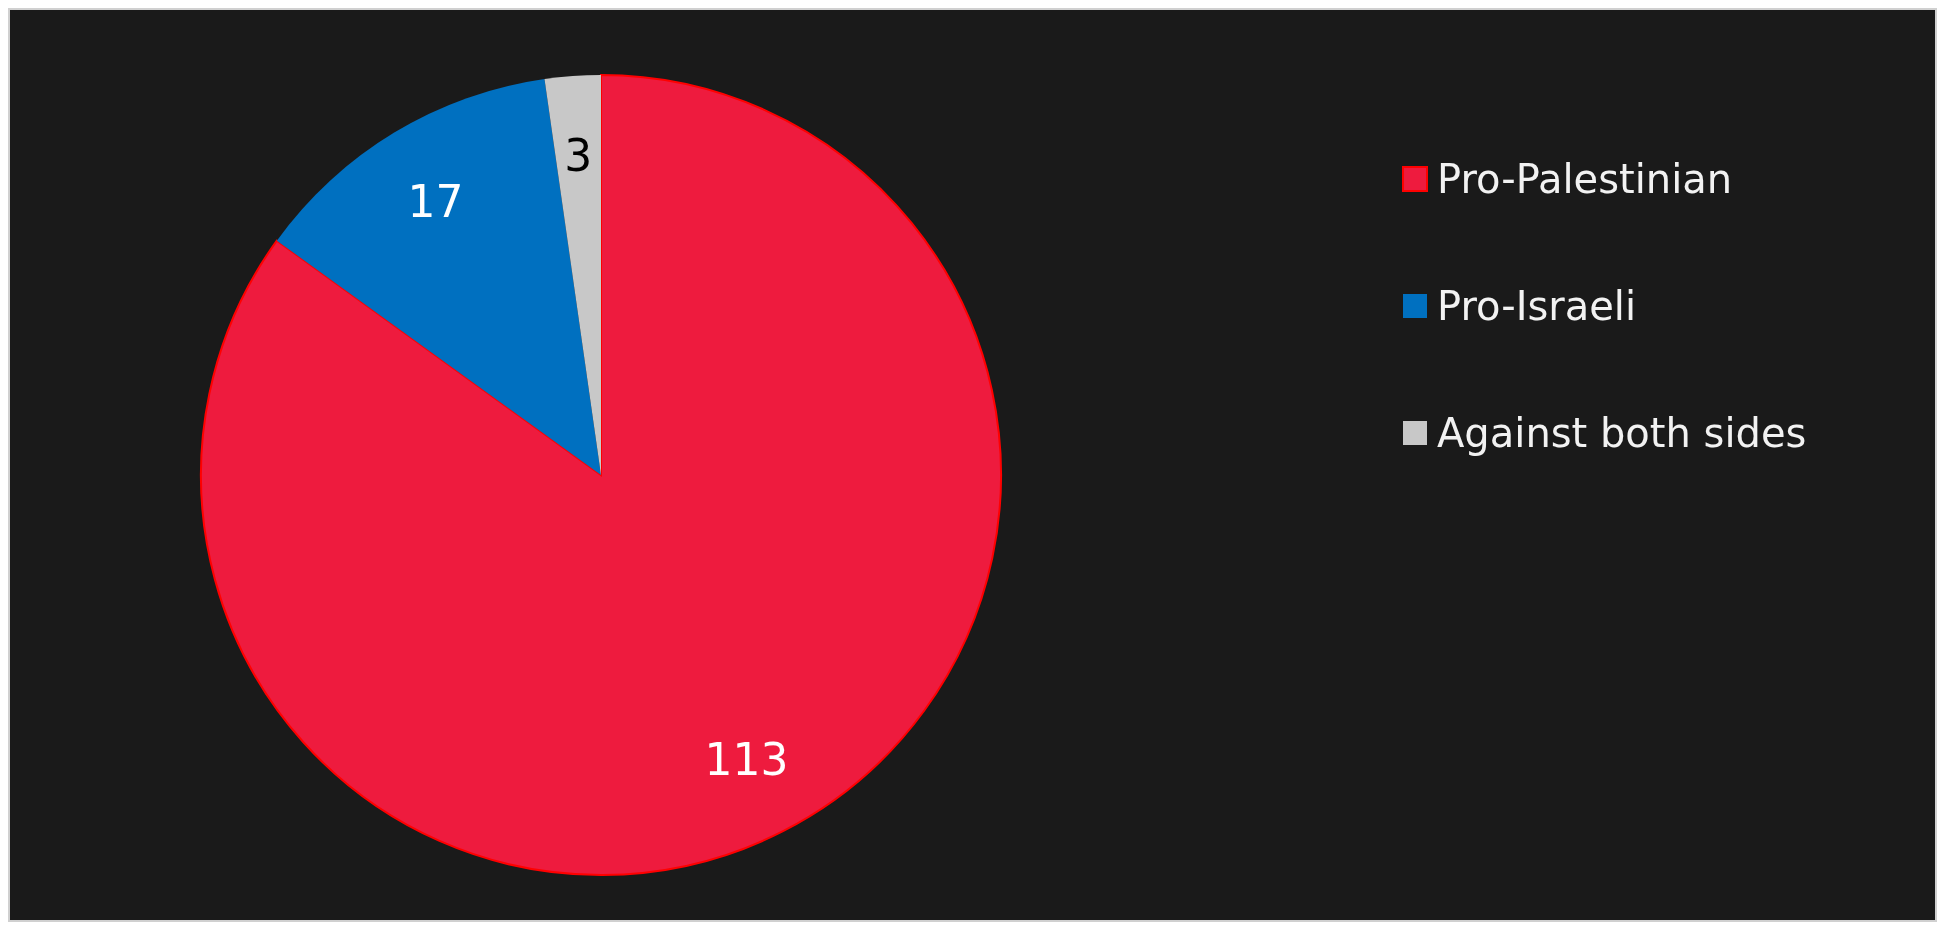  What do you see at coordinates (435, 201) in the screenshot?
I see `data-label: 17` at bounding box center [435, 201].